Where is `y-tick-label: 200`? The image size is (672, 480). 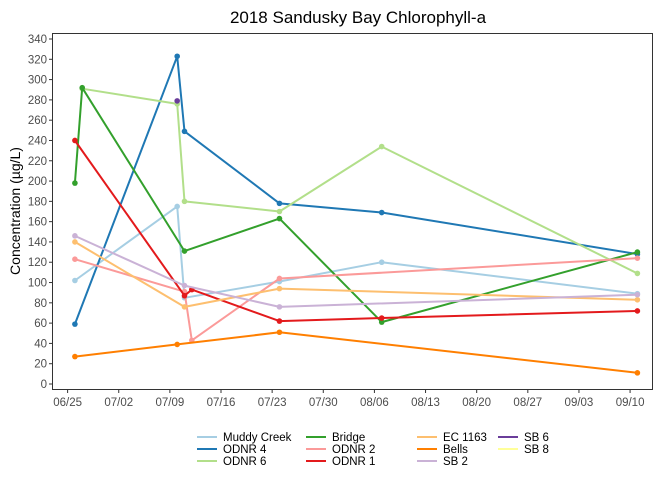 y-tick-label: 200 is located at coordinates (37, 182).